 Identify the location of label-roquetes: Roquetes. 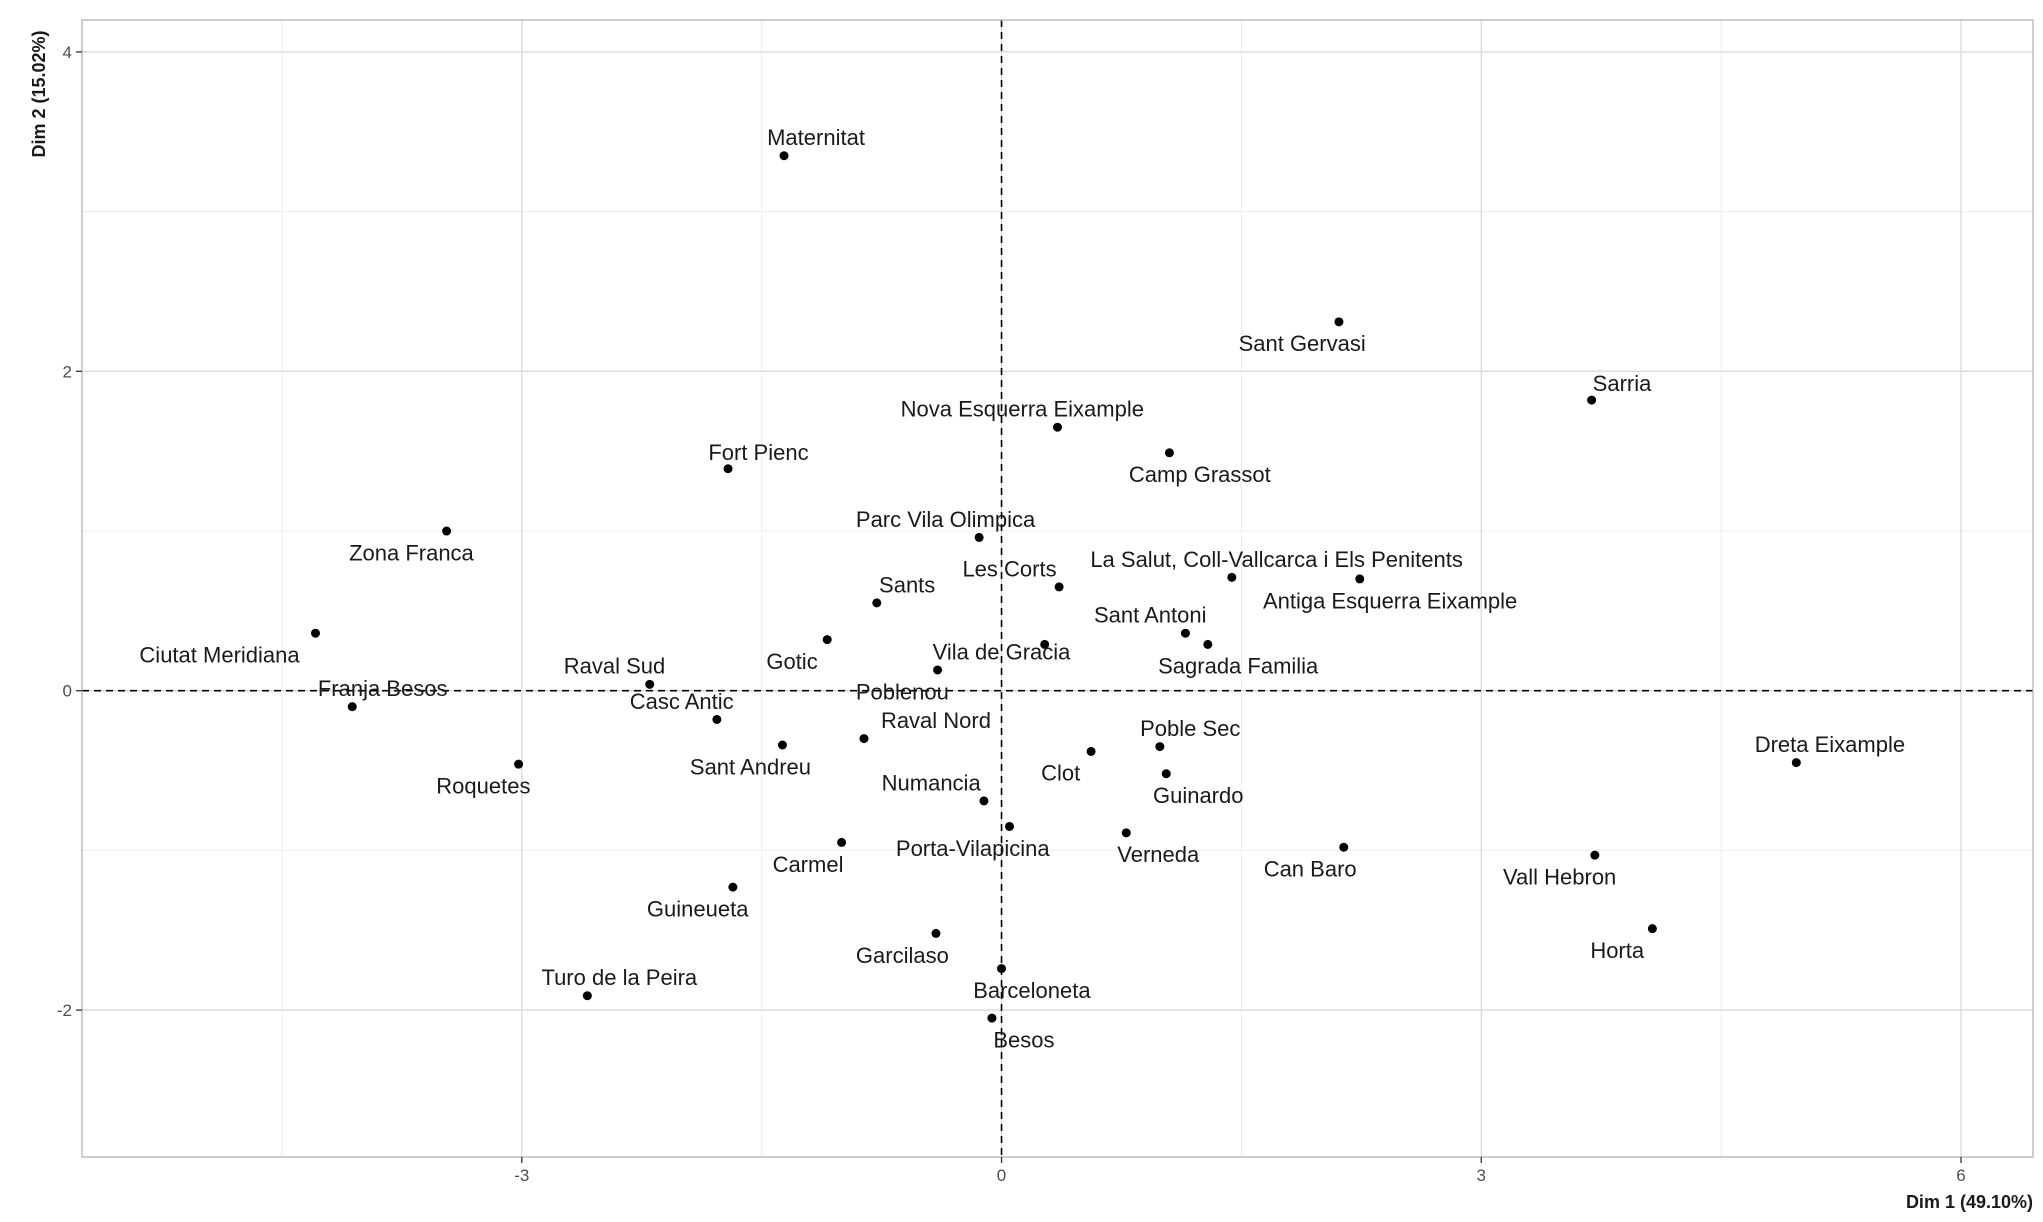
(483, 786).